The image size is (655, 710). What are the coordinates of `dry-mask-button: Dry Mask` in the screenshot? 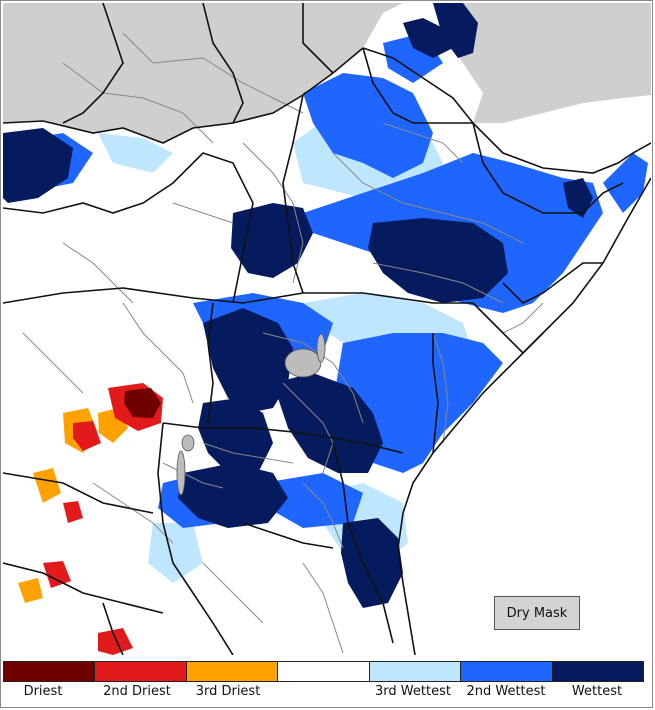 It's located at (537, 613).